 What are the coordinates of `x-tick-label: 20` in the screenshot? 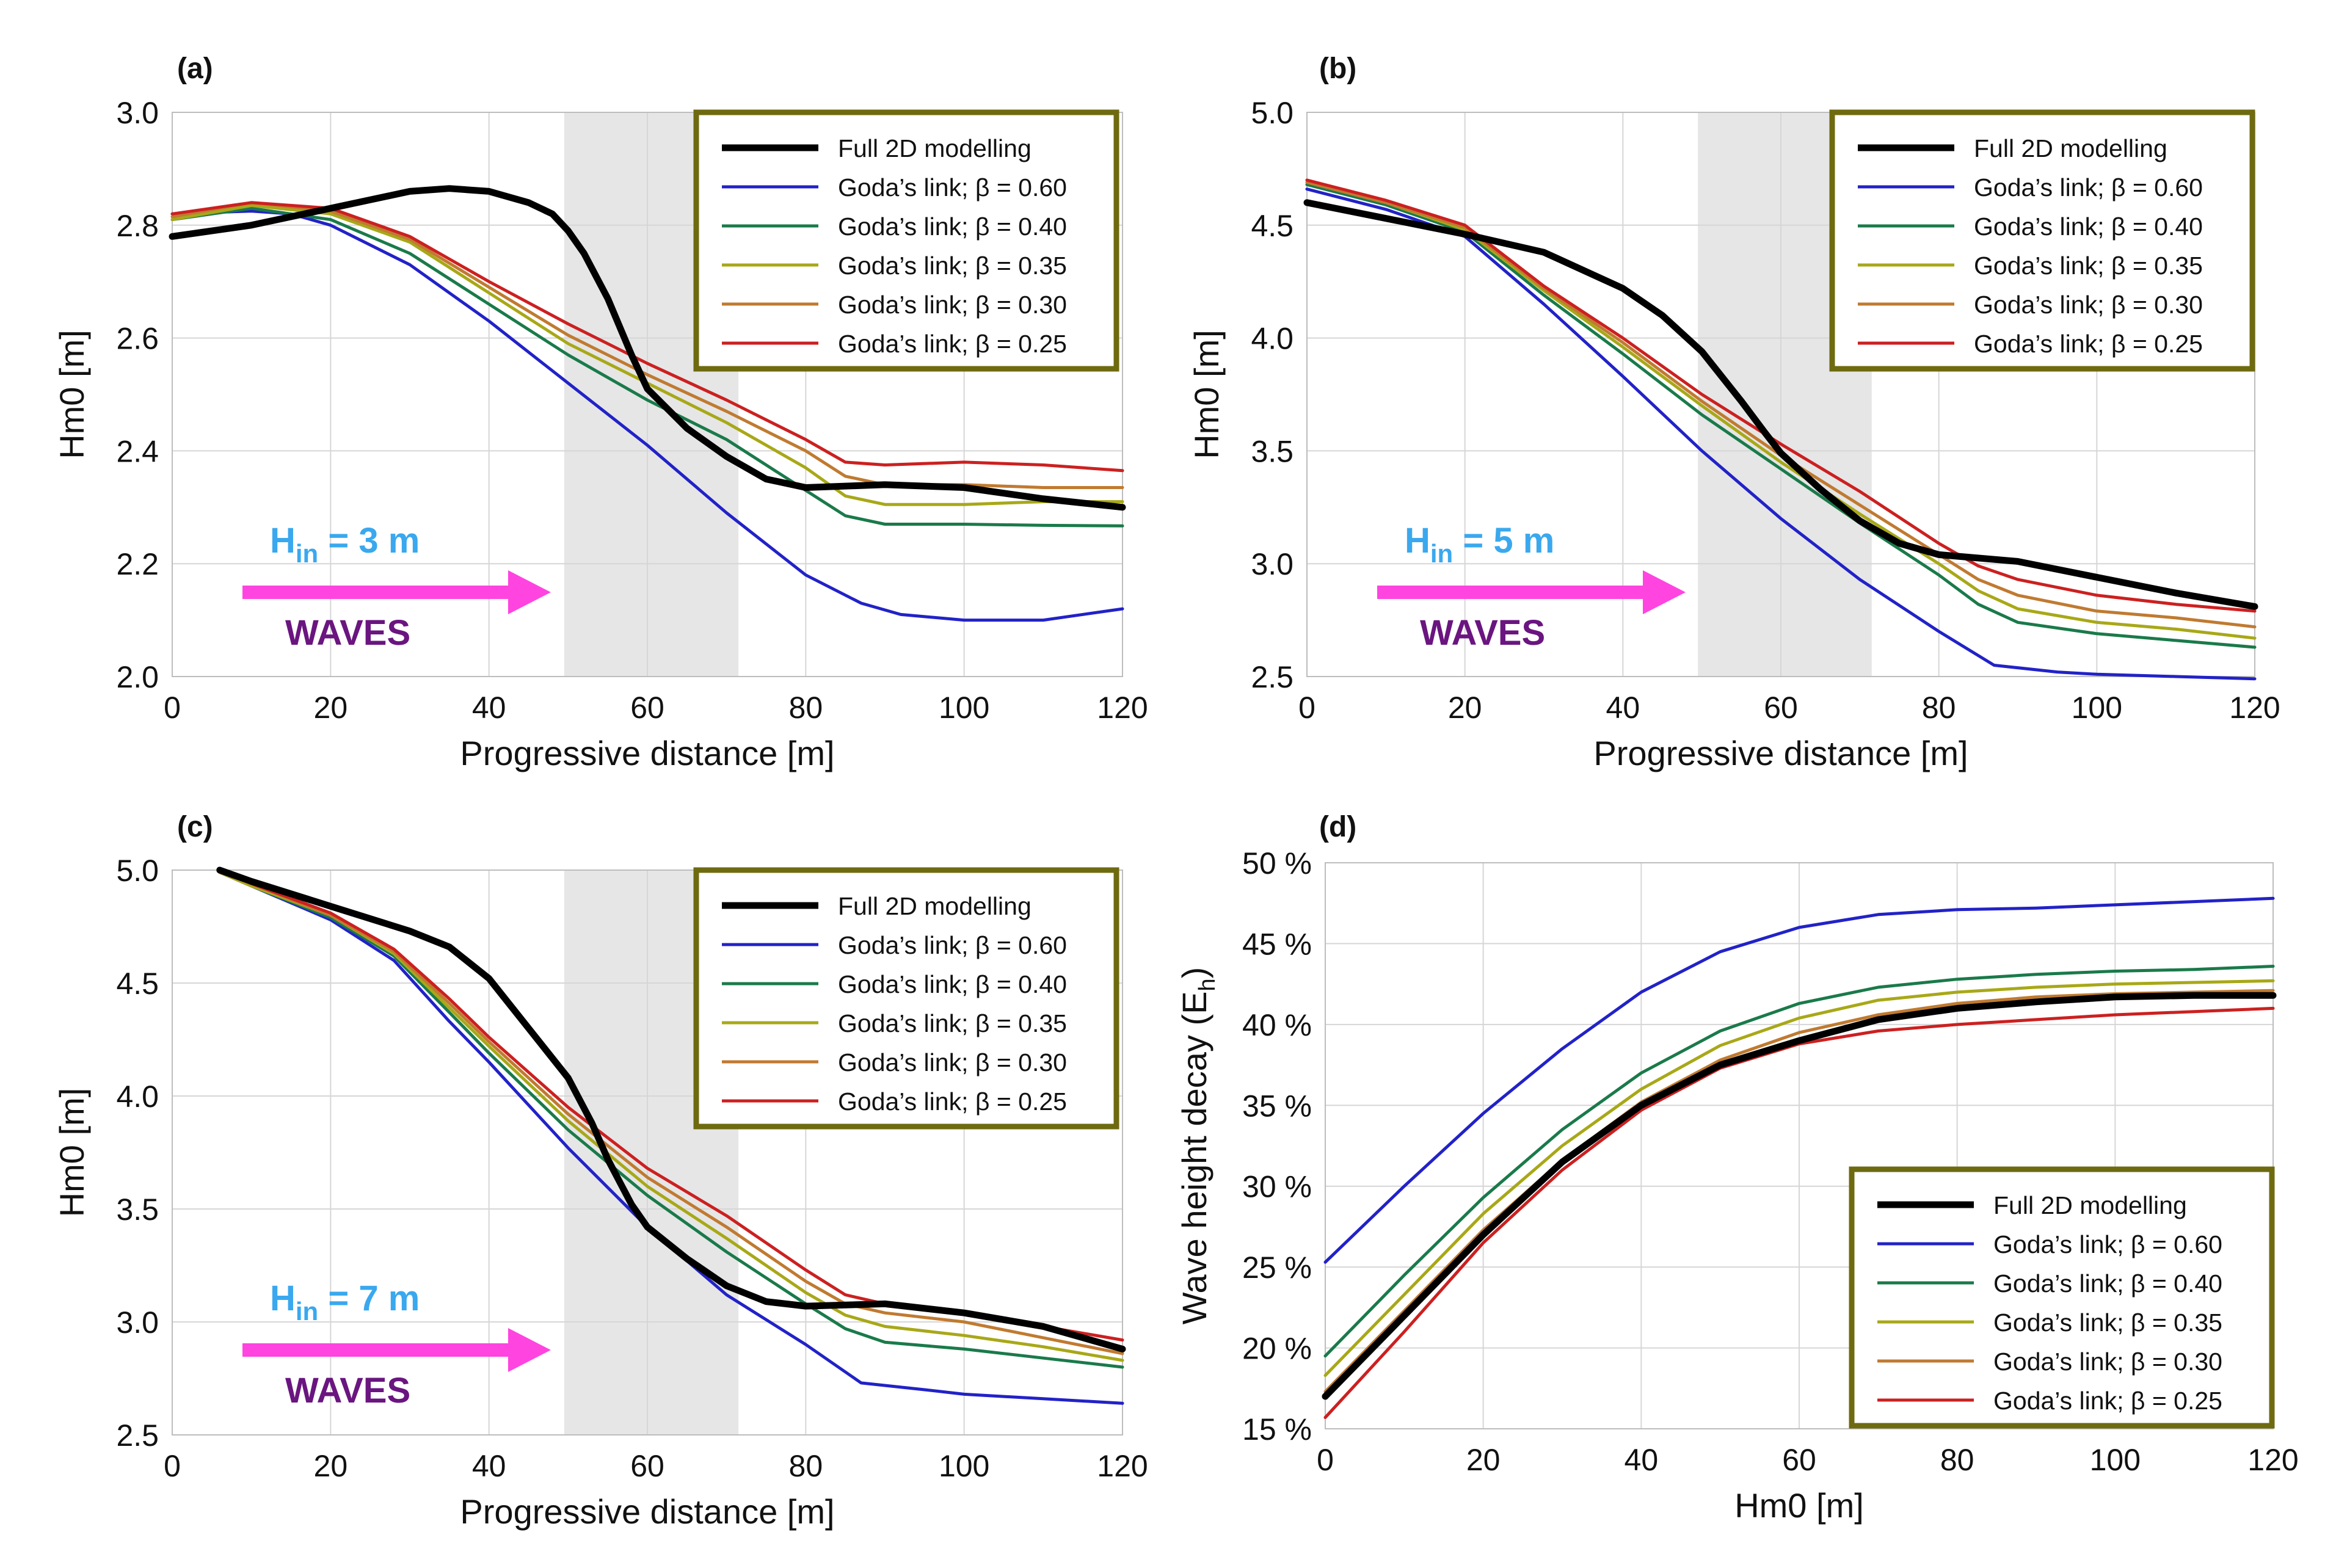 It's located at (331, 708).